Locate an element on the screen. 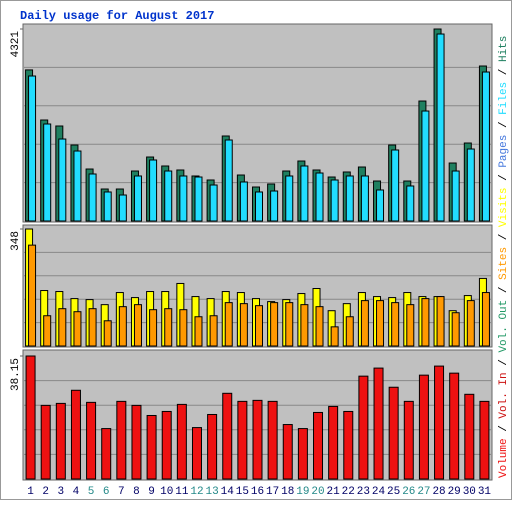 This screenshot has height=505, width=512. x-tick-label: 7 is located at coordinates (121, 492).